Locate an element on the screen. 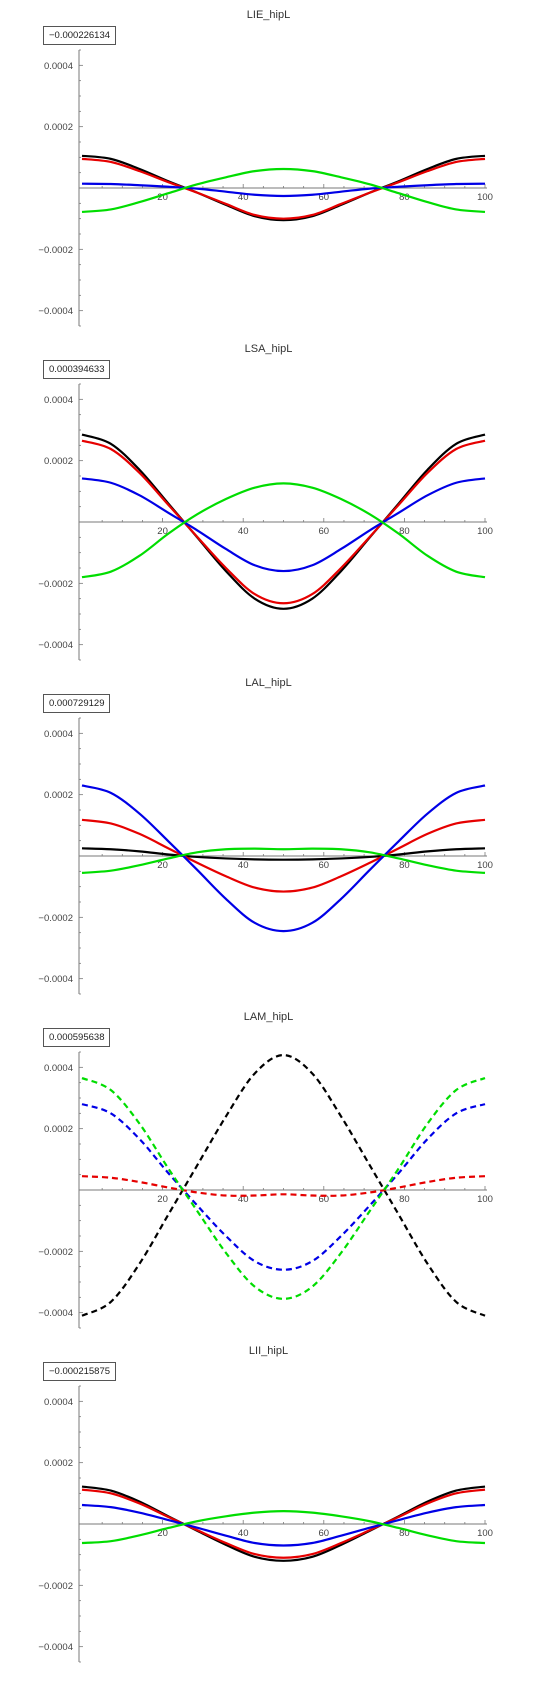  value-box: −0.000215875 is located at coordinates (80, 1371).